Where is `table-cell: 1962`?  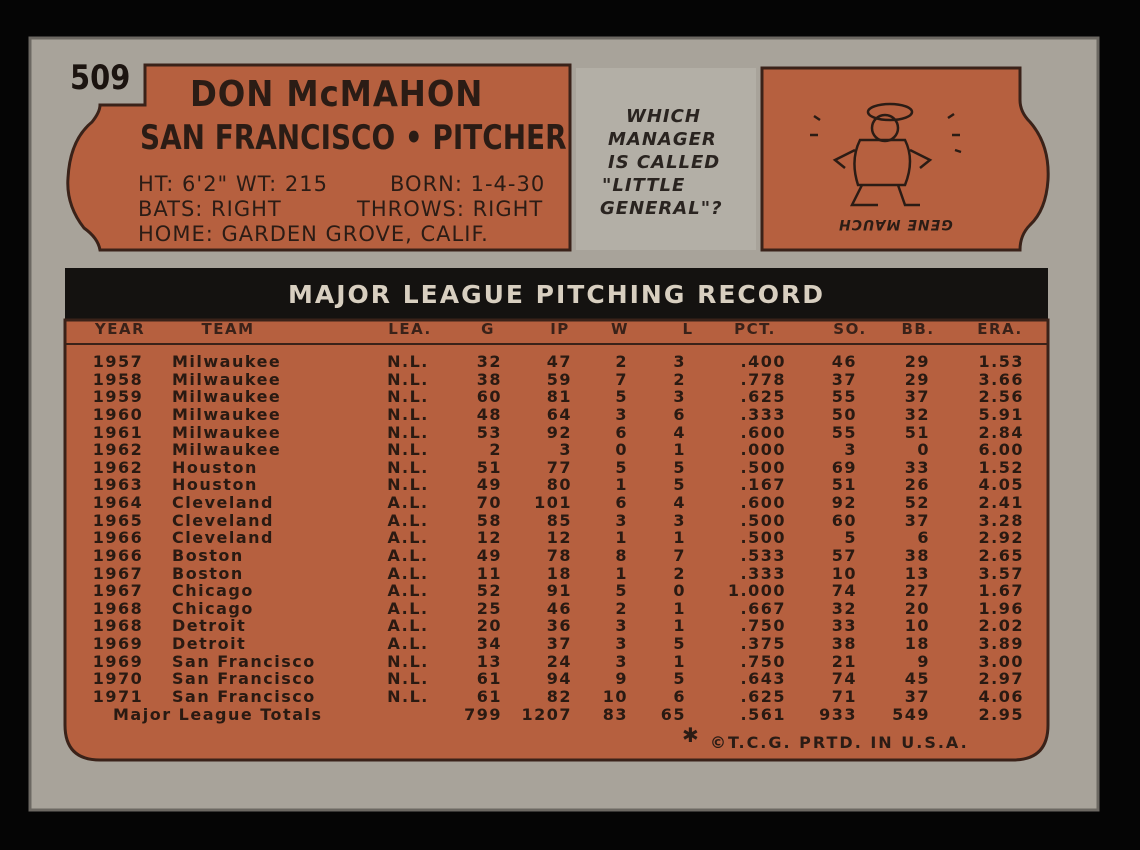
table-cell: 1962 is located at coordinates (118, 450).